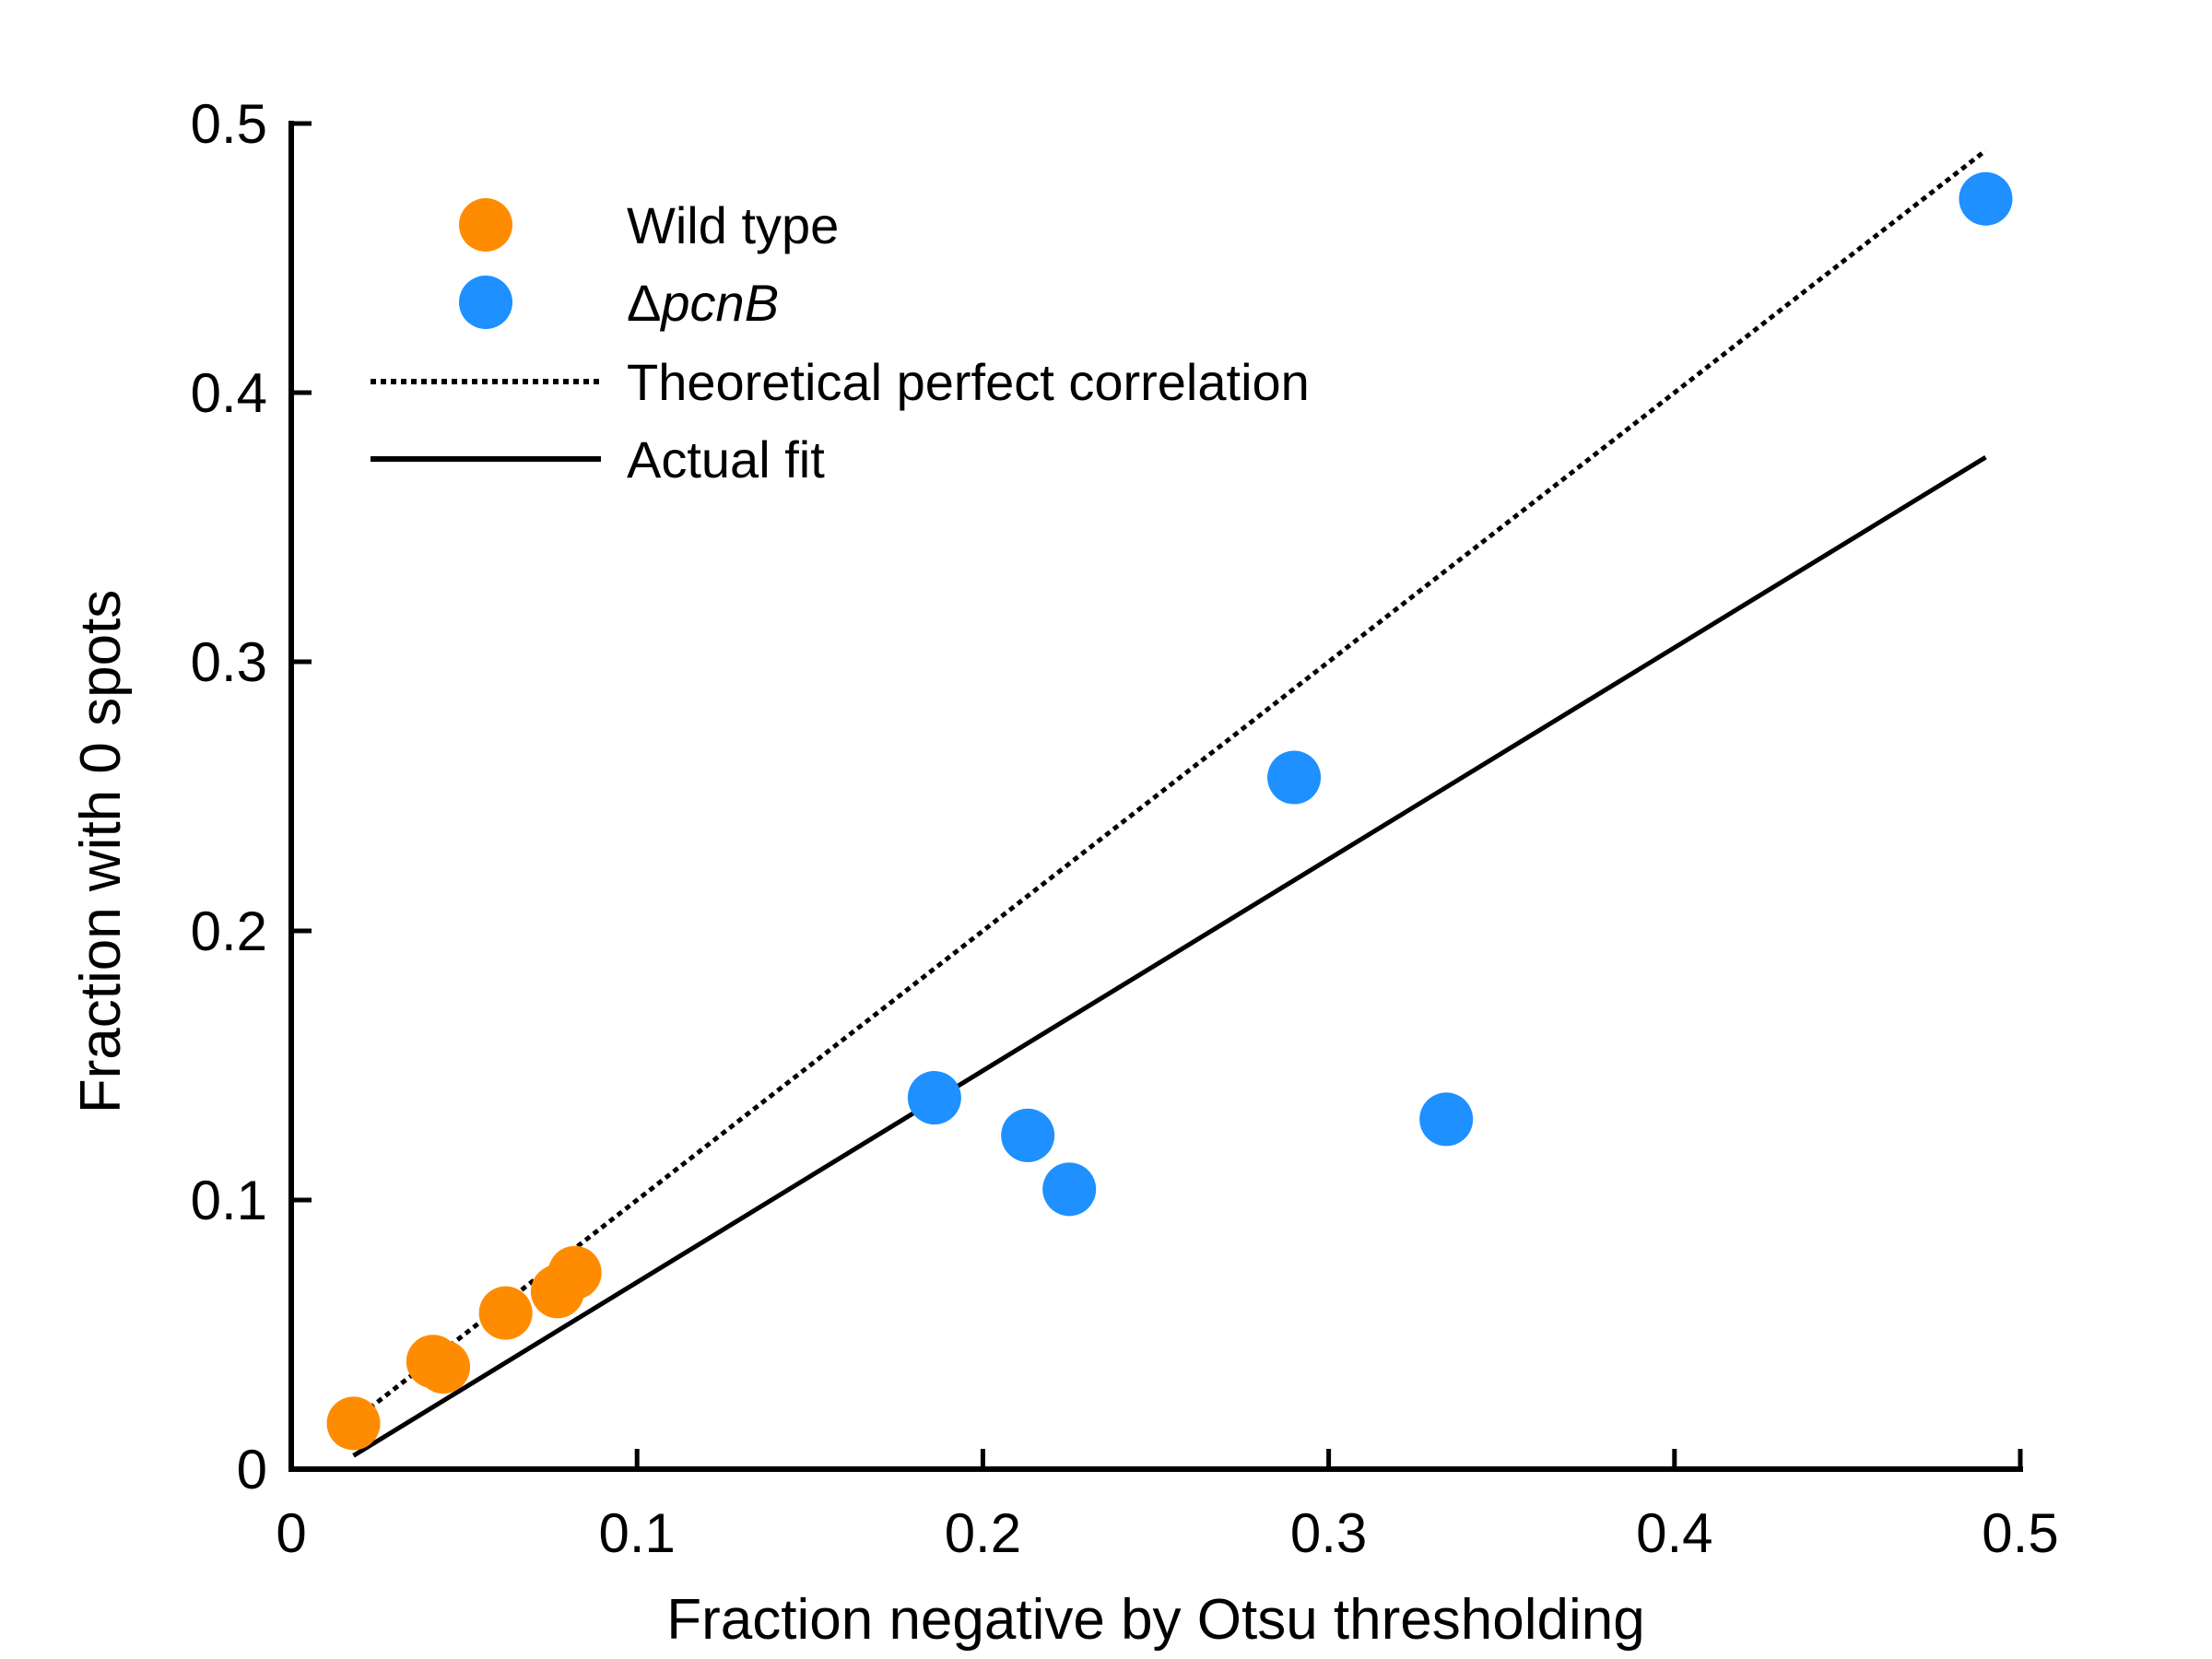  I want to click on y-tick-label: 0, so click(252, 1469).